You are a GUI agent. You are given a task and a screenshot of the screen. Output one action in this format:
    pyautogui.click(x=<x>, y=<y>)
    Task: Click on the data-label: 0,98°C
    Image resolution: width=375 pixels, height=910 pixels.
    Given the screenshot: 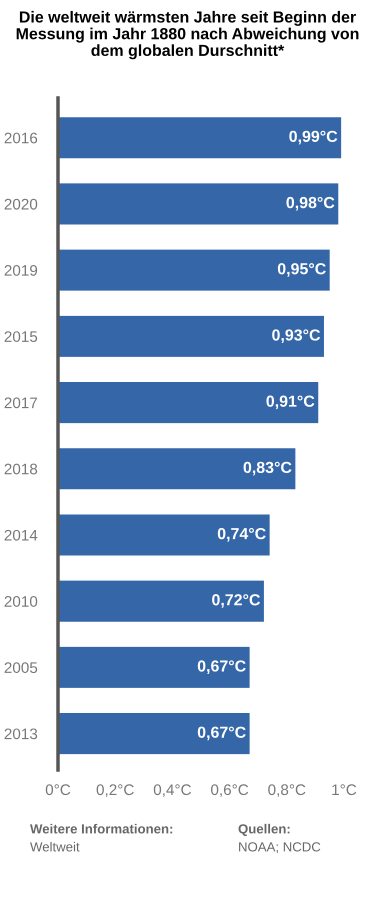 What is the action you would take?
    pyautogui.click(x=310, y=203)
    